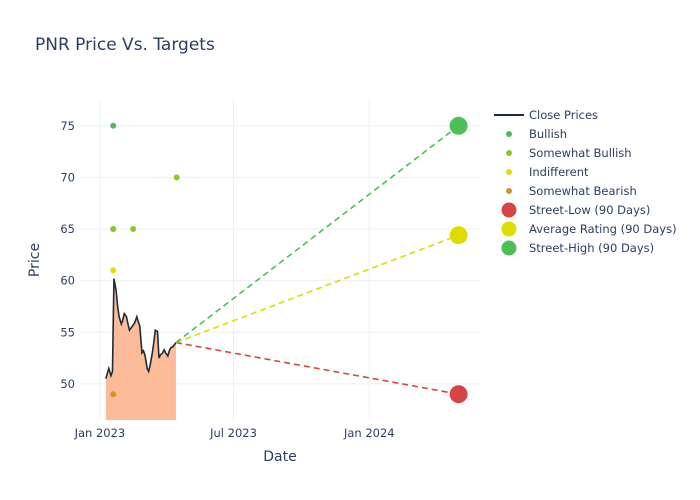 The width and height of the screenshot is (700, 500). I want to click on legend-somewhat-bearish: Somewhat Bearish, so click(571, 191).